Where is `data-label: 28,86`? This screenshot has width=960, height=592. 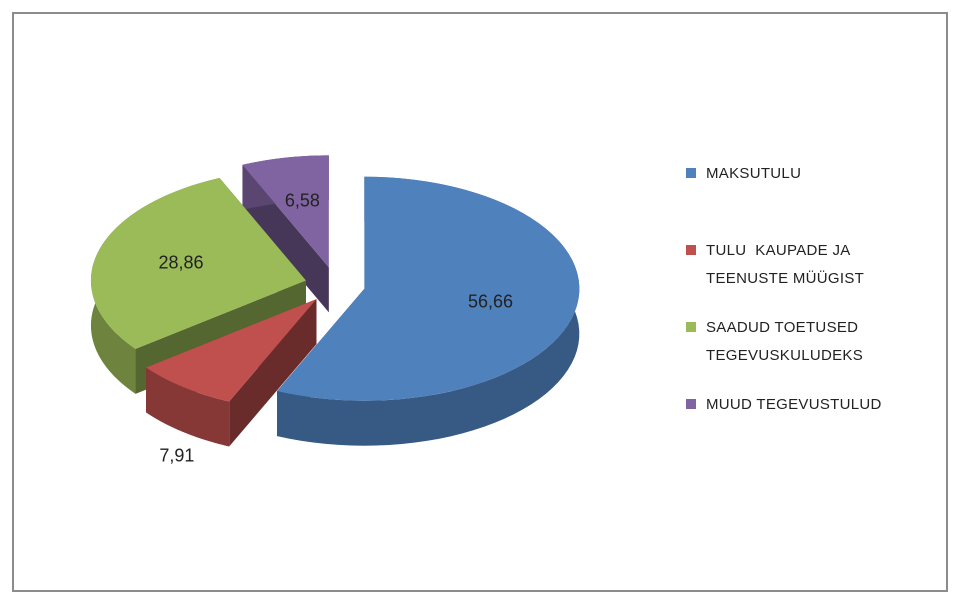
data-label: 28,86 is located at coordinates (180, 263).